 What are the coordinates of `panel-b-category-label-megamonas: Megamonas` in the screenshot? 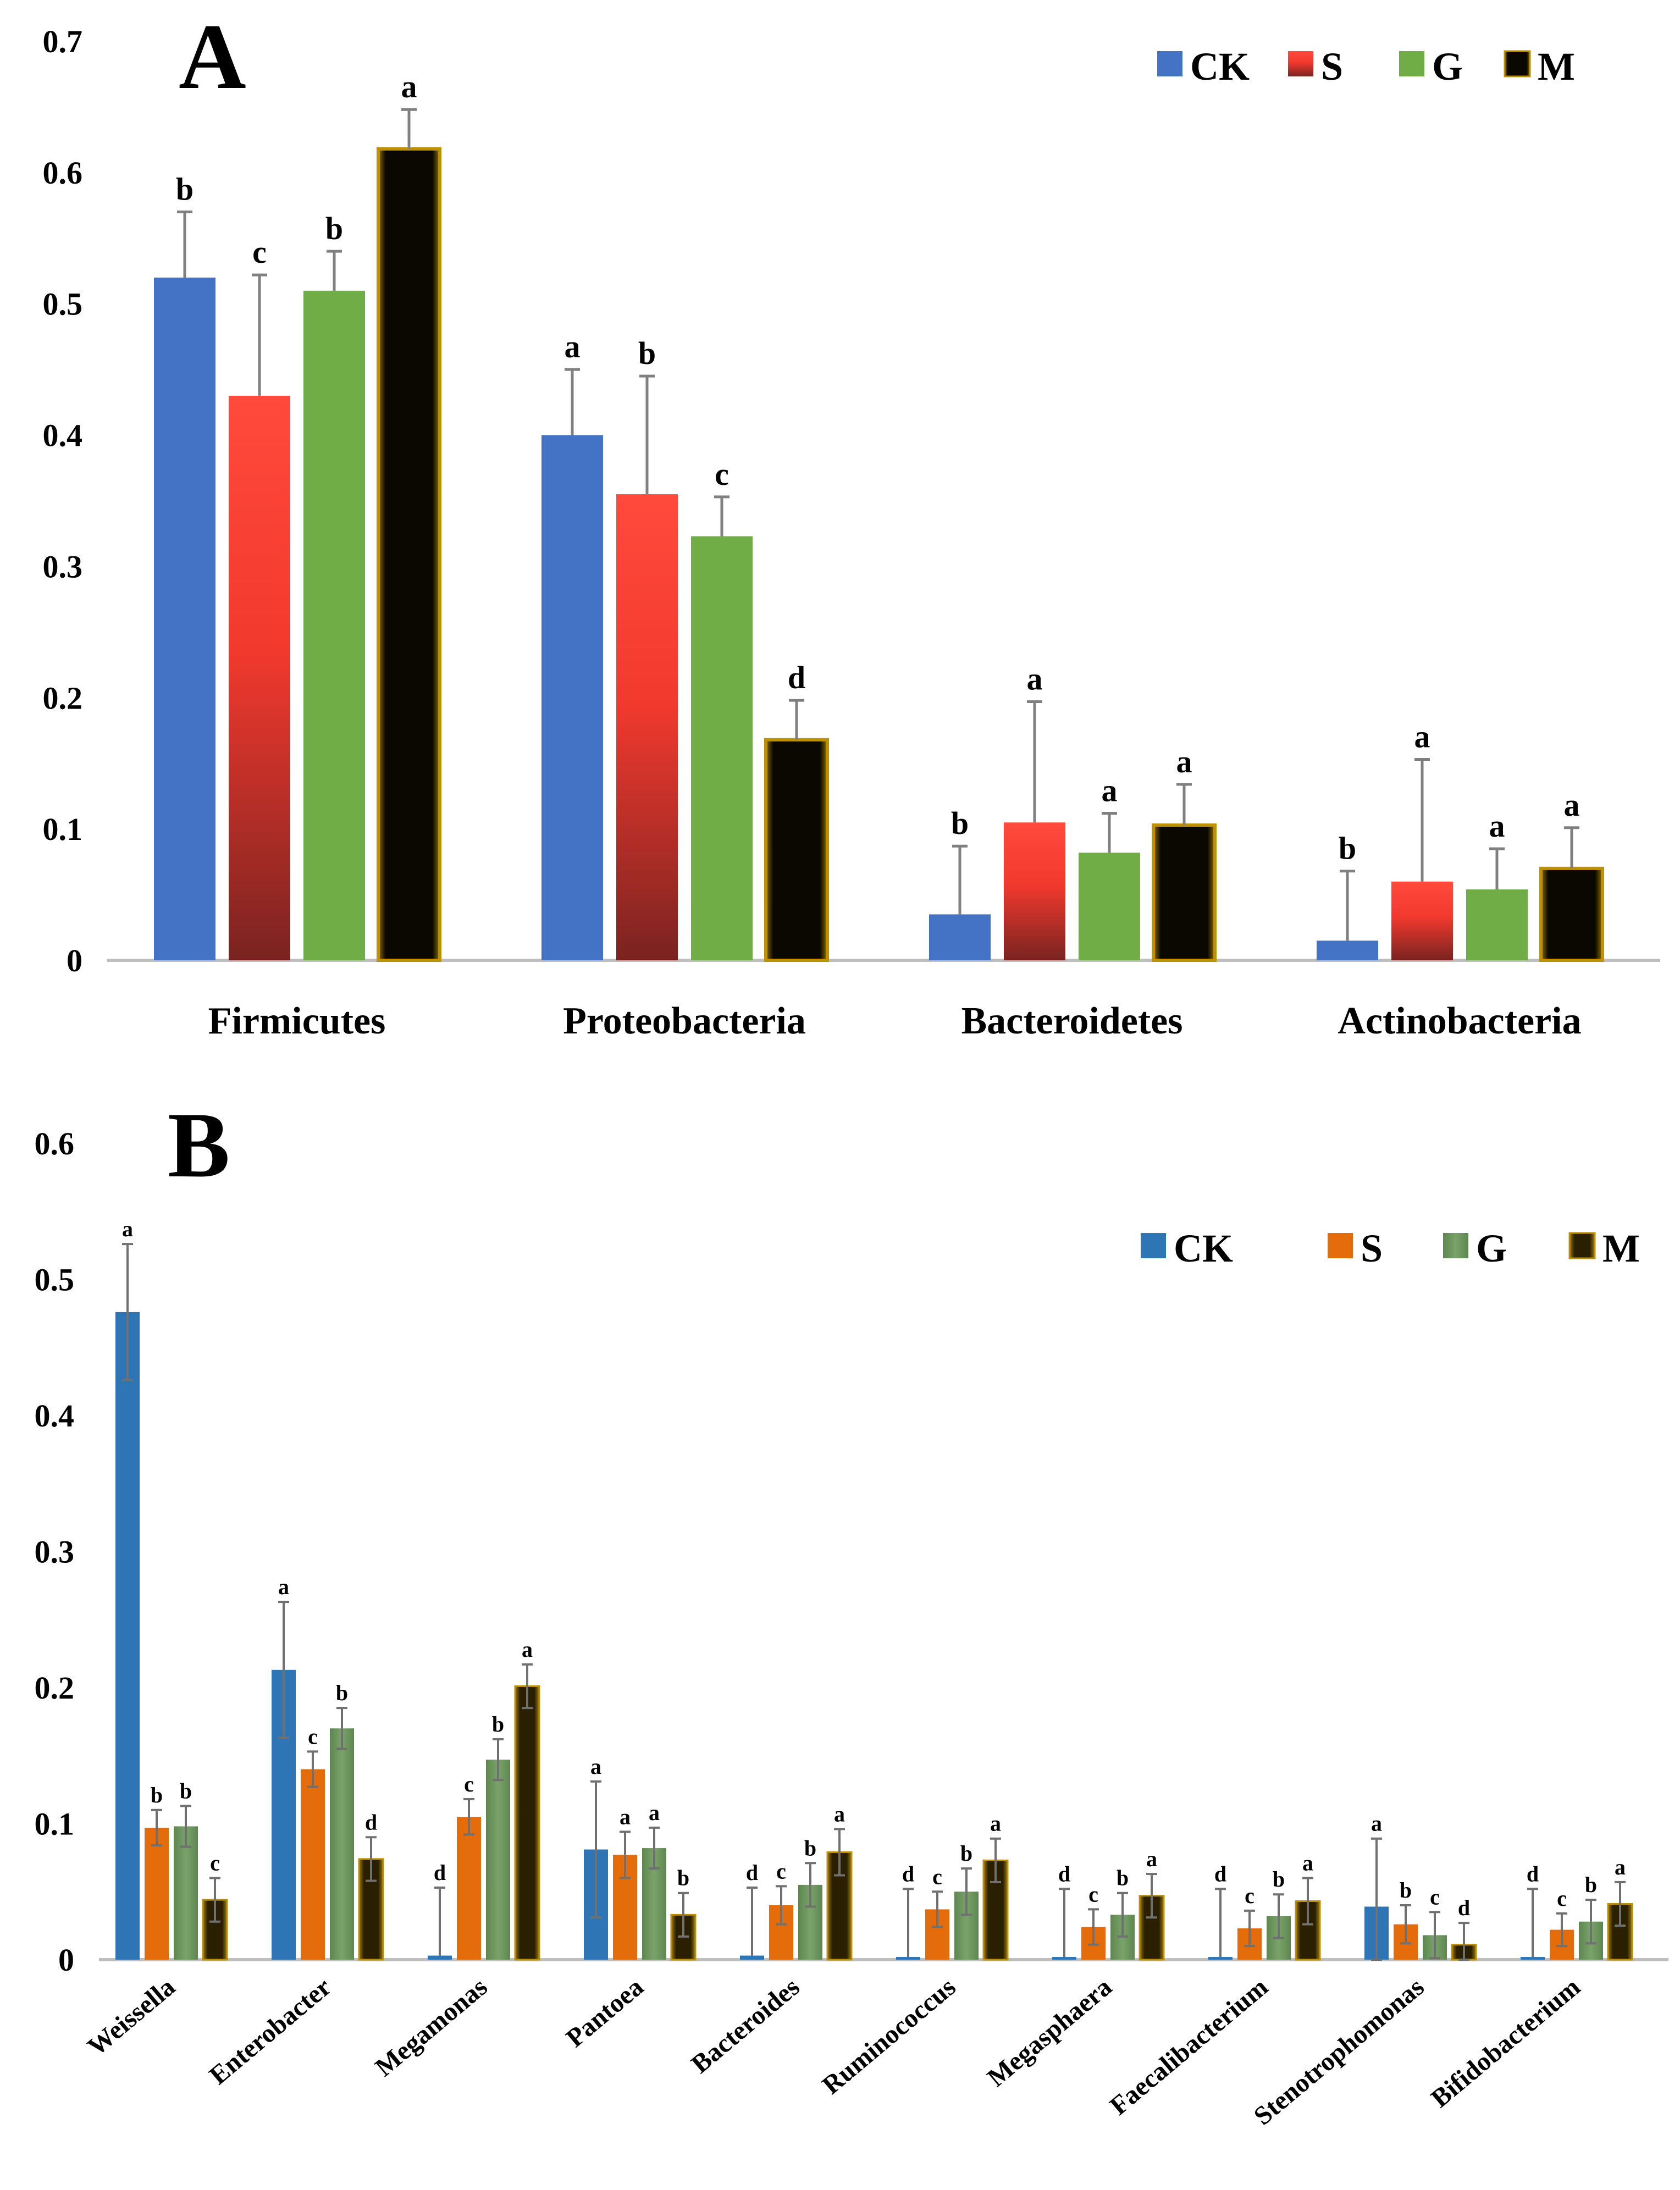 It's located at (431, 2027).